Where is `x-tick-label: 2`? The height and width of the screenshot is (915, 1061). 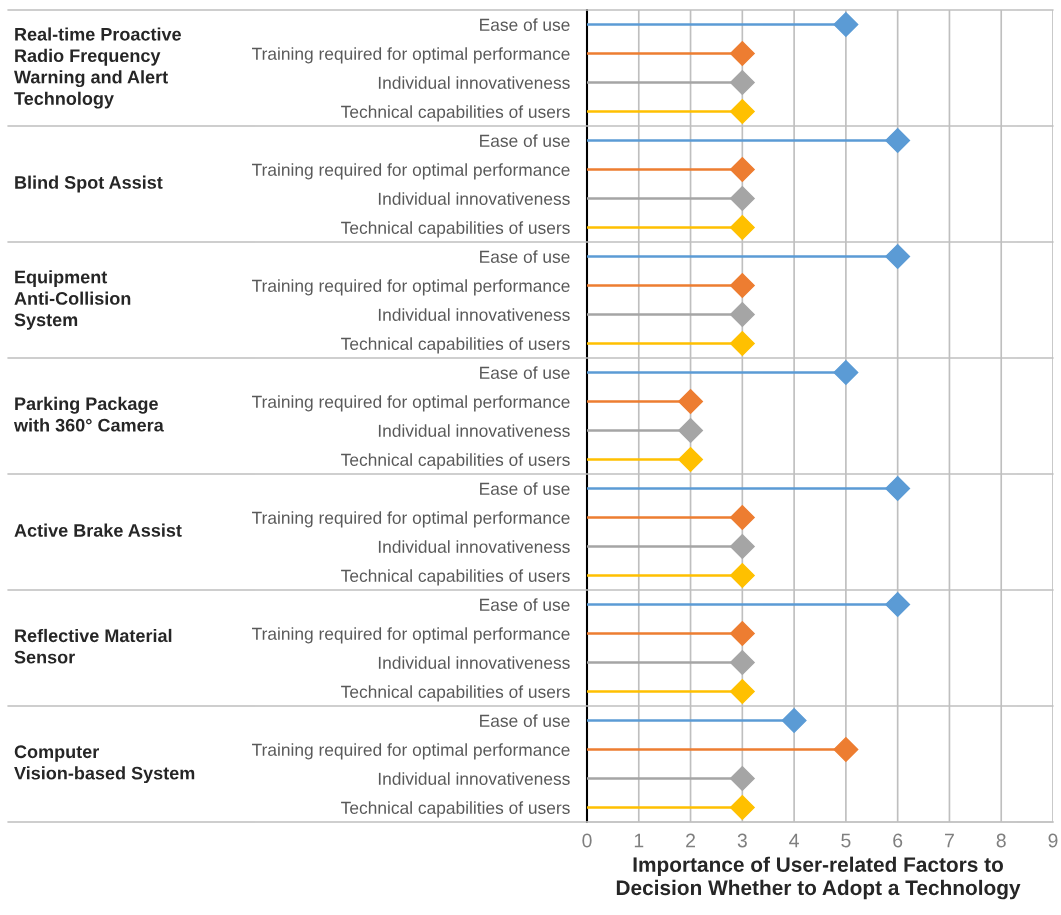
x-tick-label: 2 is located at coordinates (690, 840).